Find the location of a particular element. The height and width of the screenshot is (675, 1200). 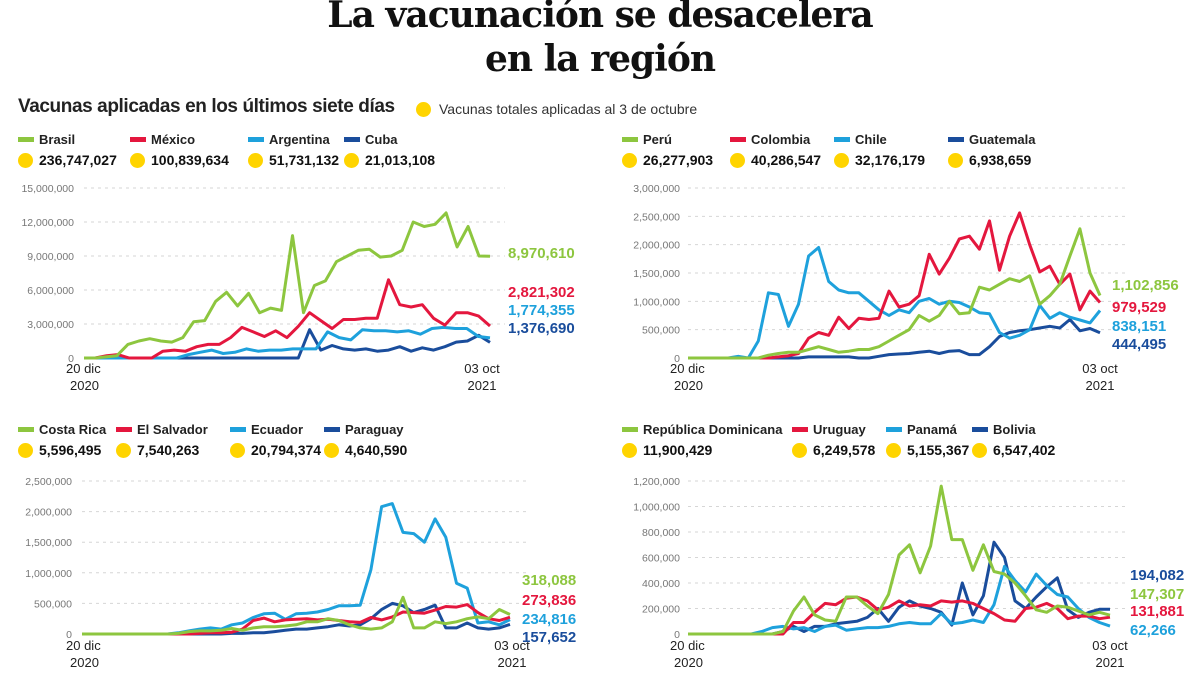

y-tick-label: 400,000 is located at coordinates (661, 584).